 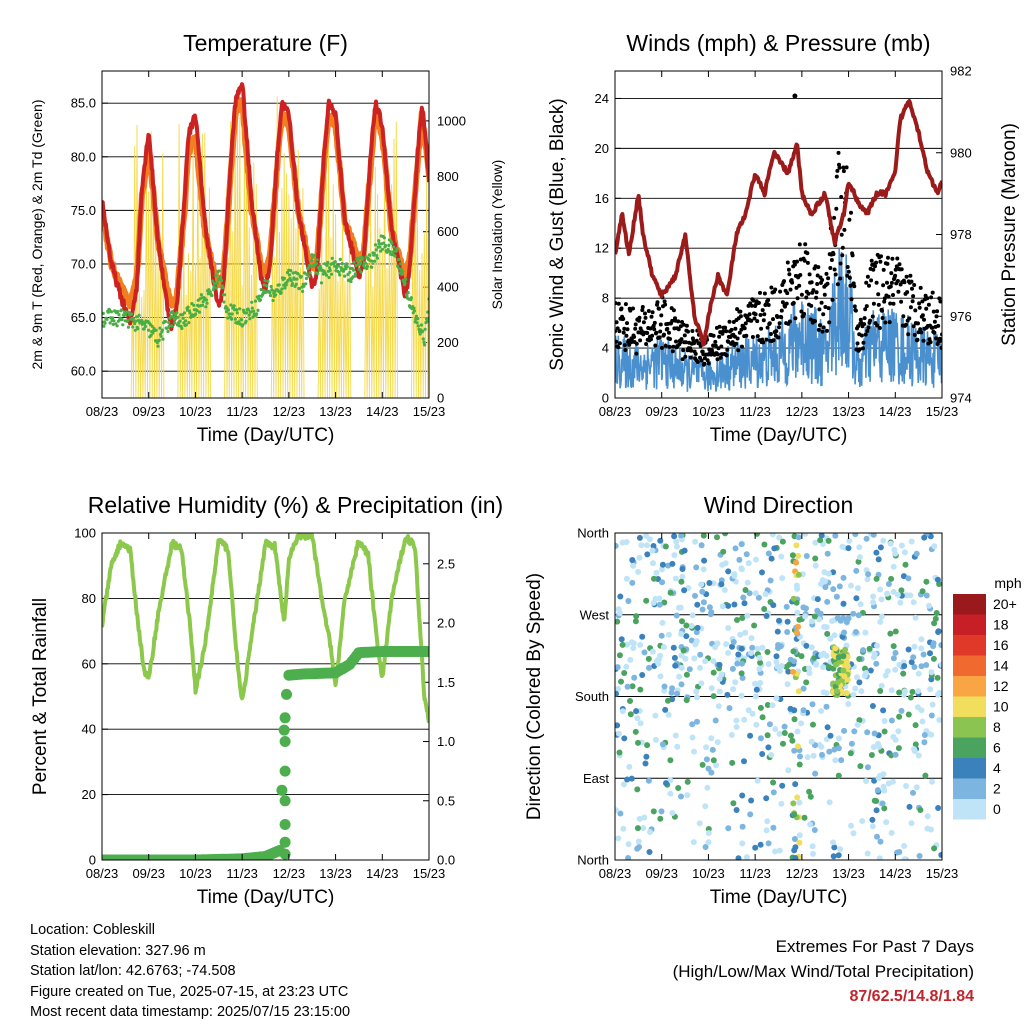 I want to click on y-tick-label: 24, so click(x=602, y=98).